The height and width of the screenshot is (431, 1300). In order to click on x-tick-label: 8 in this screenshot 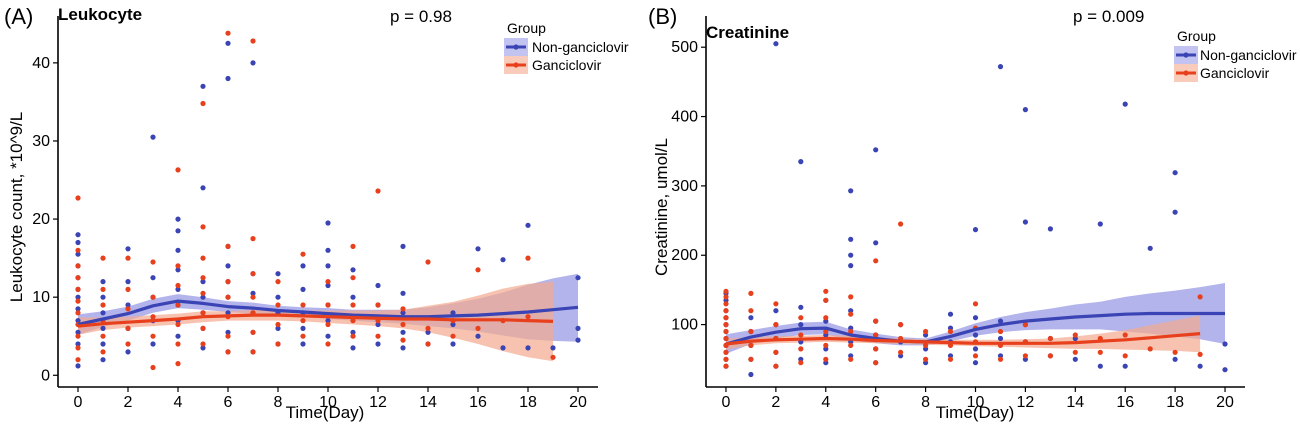, I will do `click(278, 402)`.